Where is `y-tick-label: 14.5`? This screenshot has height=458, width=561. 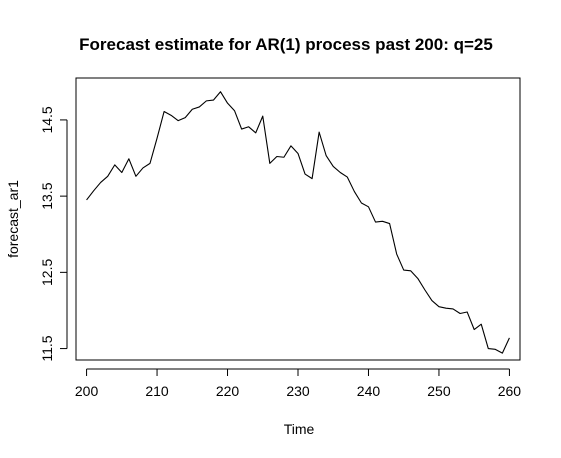 y-tick-label: 14.5 is located at coordinates (47, 119).